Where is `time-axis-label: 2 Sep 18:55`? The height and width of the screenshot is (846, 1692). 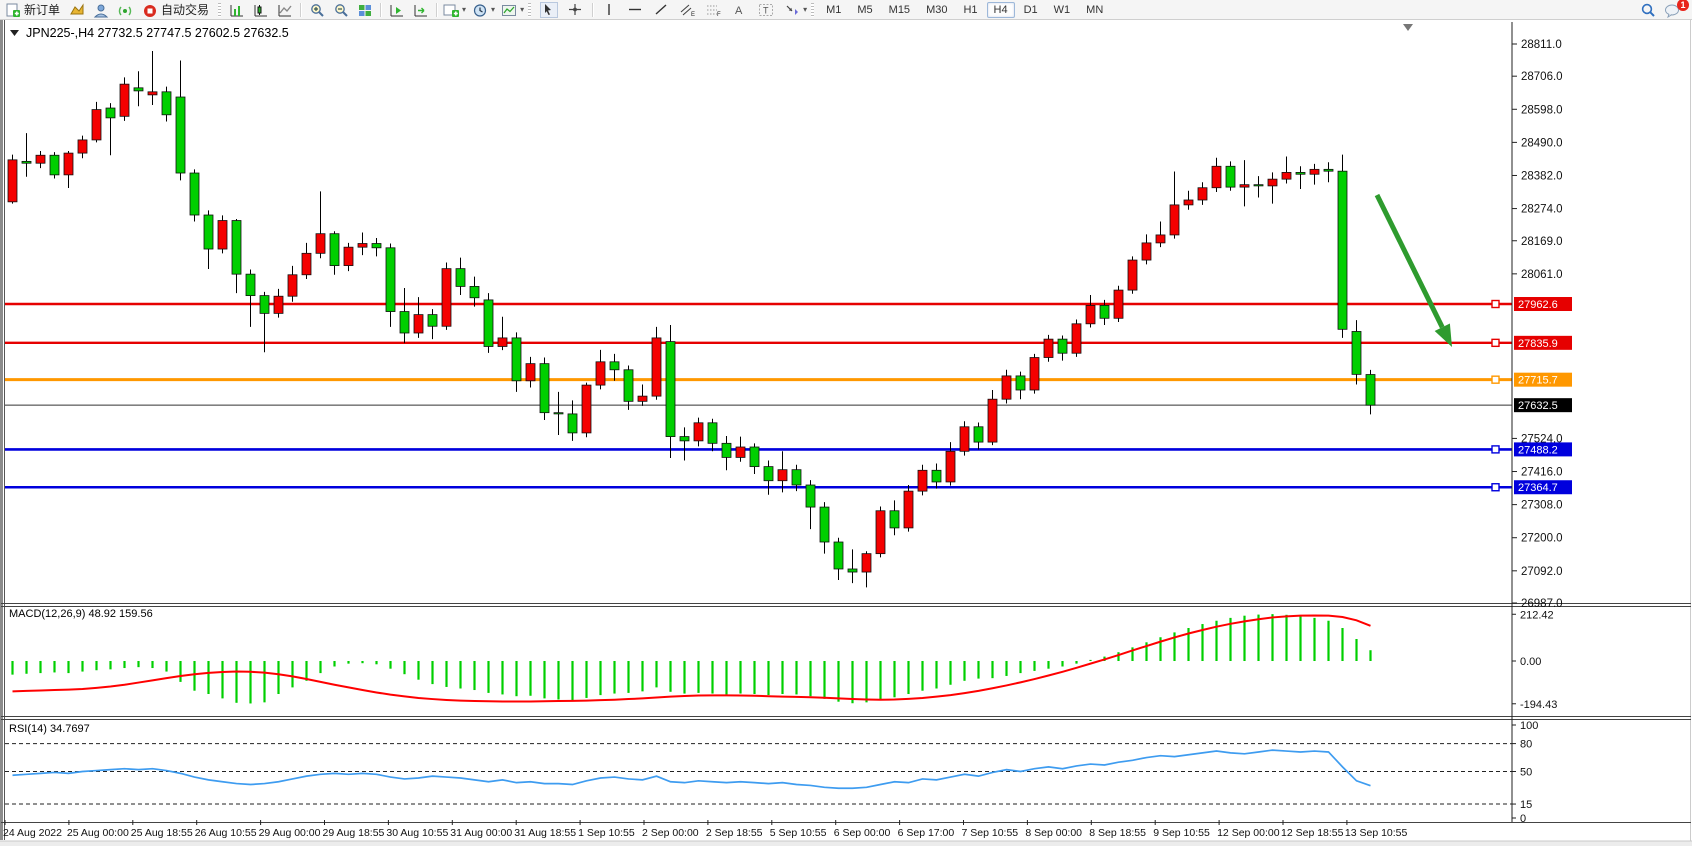
time-axis-label: 2 Sep 18:55 is located at coordinates (734, 833).